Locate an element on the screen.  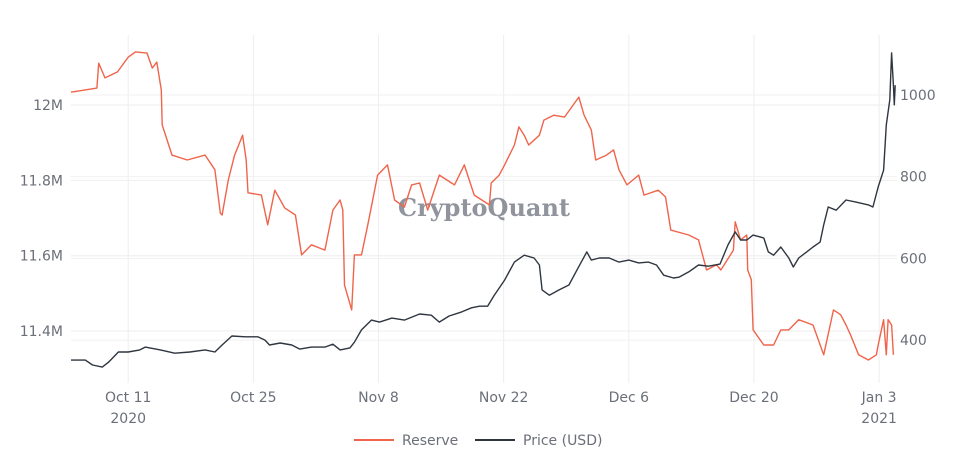
x-tick-label: Dec 20 is located at coordinates (753, 398).